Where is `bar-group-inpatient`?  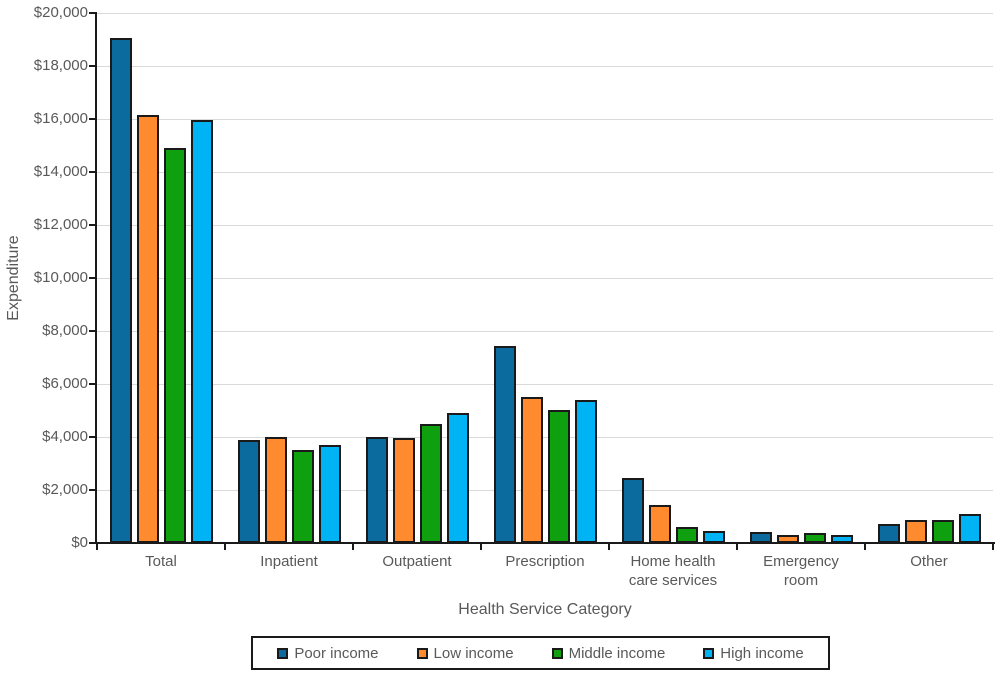 bar-group-inpatient is located at coordinates (289, 278).